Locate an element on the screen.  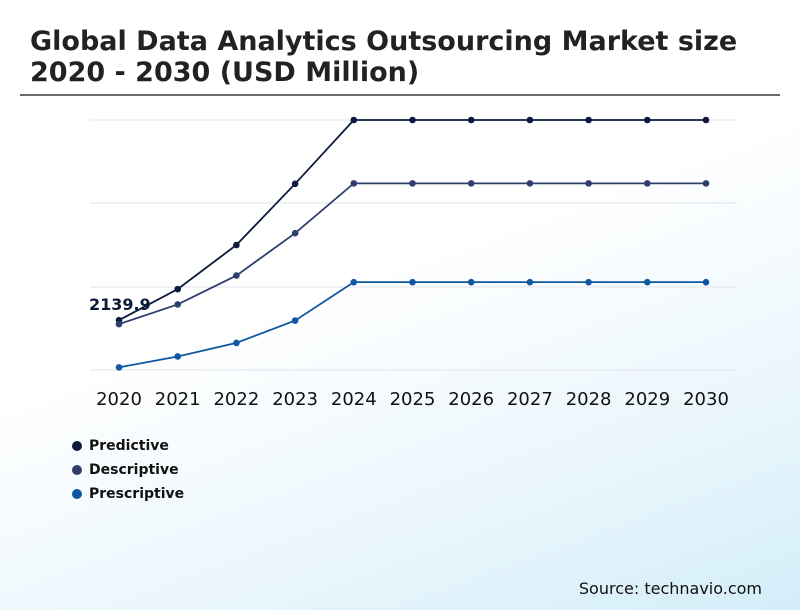
legend-dot-descriptive is located at coordinates (77, 470).